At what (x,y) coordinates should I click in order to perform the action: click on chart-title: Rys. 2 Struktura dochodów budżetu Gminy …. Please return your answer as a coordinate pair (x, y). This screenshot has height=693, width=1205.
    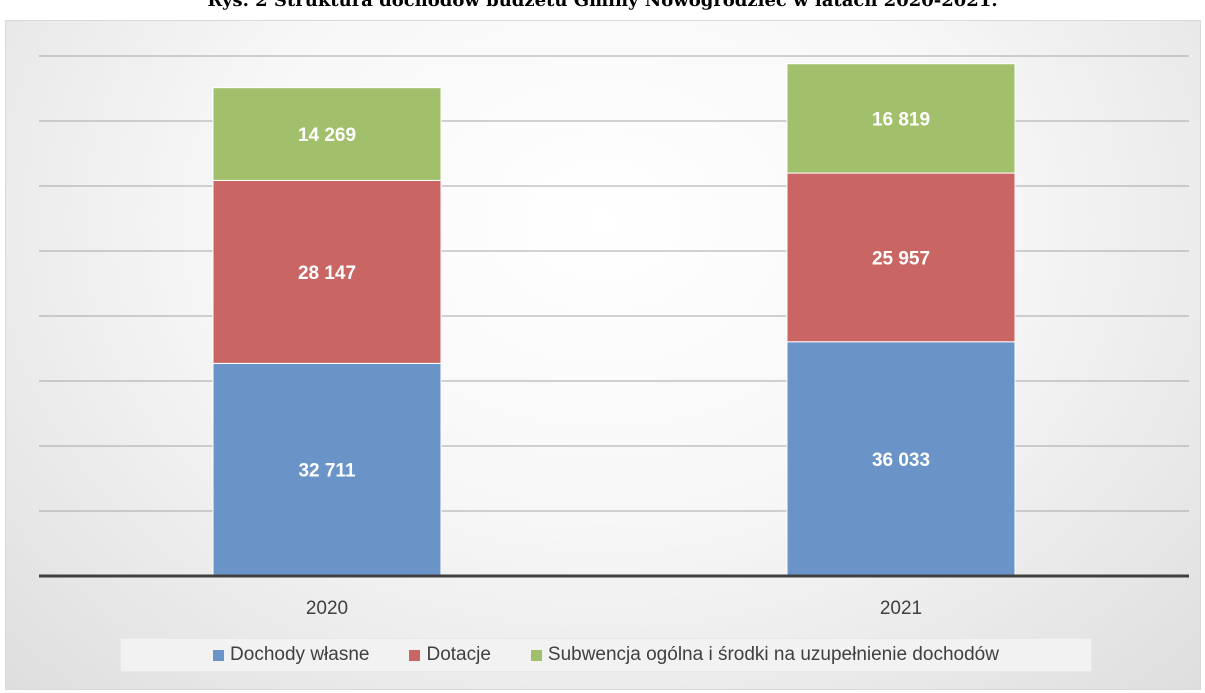
    Looking at the image, I should click on (602, 5).